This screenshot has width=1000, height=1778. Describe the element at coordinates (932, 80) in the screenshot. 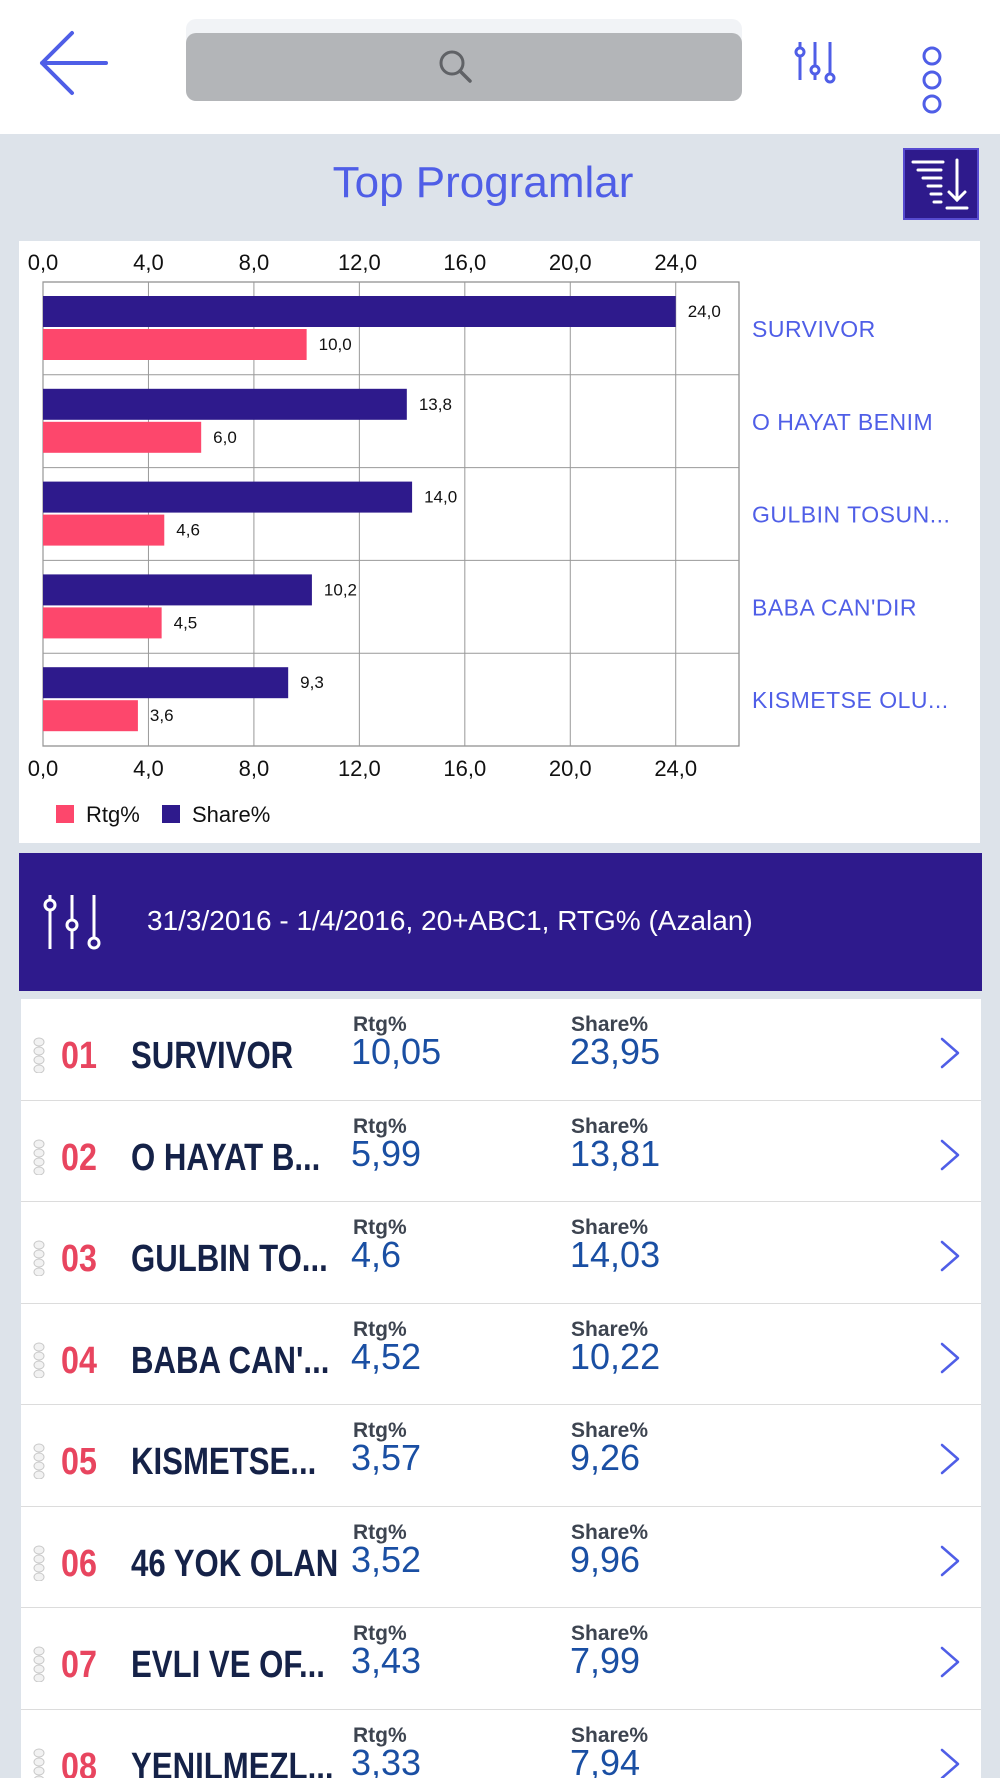

I see `more-options-button` at that location.